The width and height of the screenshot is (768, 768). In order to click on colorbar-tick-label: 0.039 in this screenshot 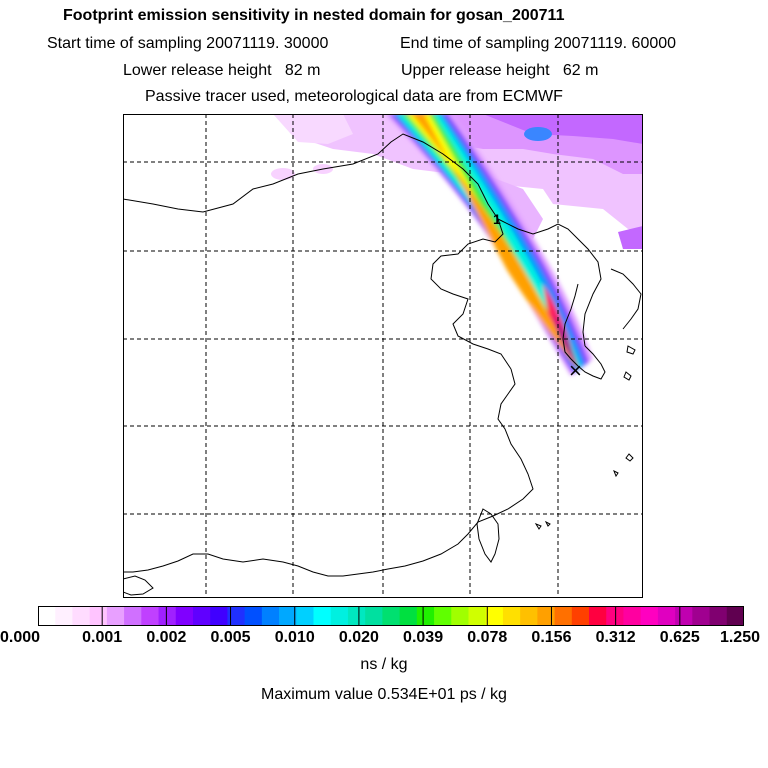, I will do `click(423, 637)`.